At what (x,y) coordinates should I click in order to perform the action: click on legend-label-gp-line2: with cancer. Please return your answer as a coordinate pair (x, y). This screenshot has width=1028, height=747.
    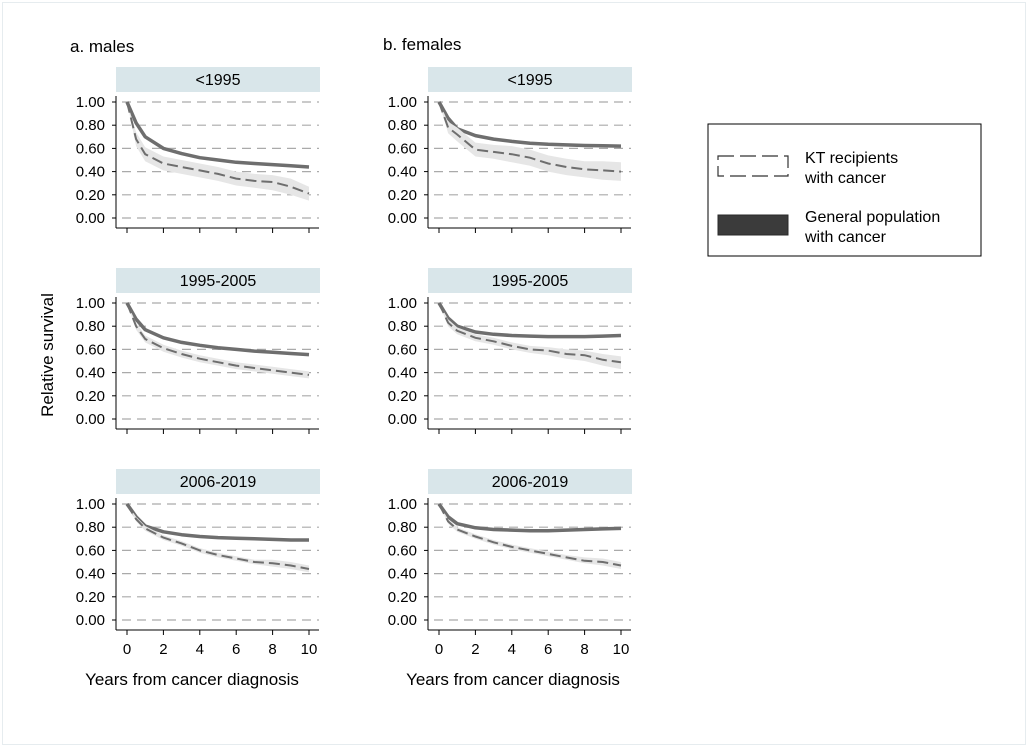
    Looking at the image, I should click on (845, 237).